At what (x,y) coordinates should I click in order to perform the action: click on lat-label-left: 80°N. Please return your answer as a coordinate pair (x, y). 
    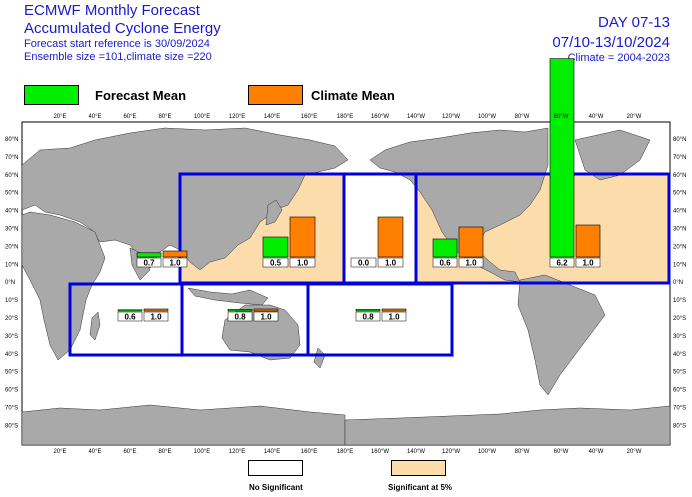
    Looking at the image, I should click on (11, 140).